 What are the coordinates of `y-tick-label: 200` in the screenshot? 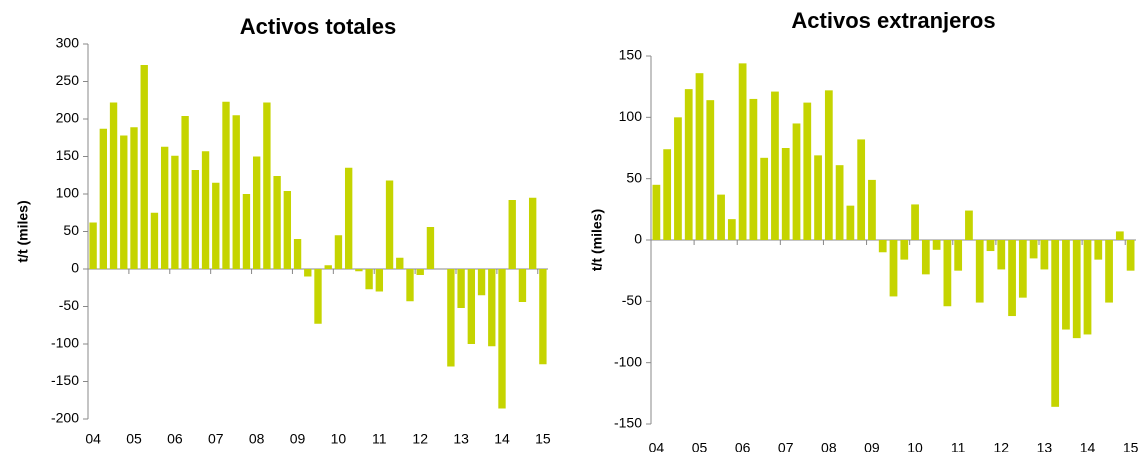 It's located at (68, 118).